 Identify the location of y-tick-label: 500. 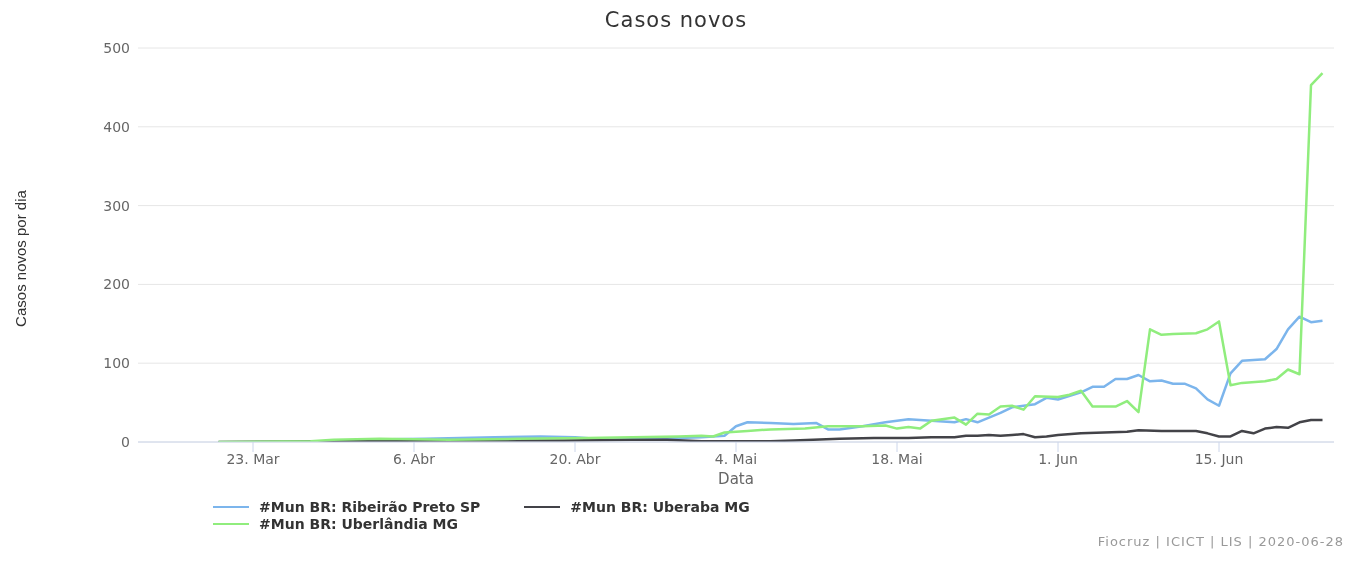
(116, 47).